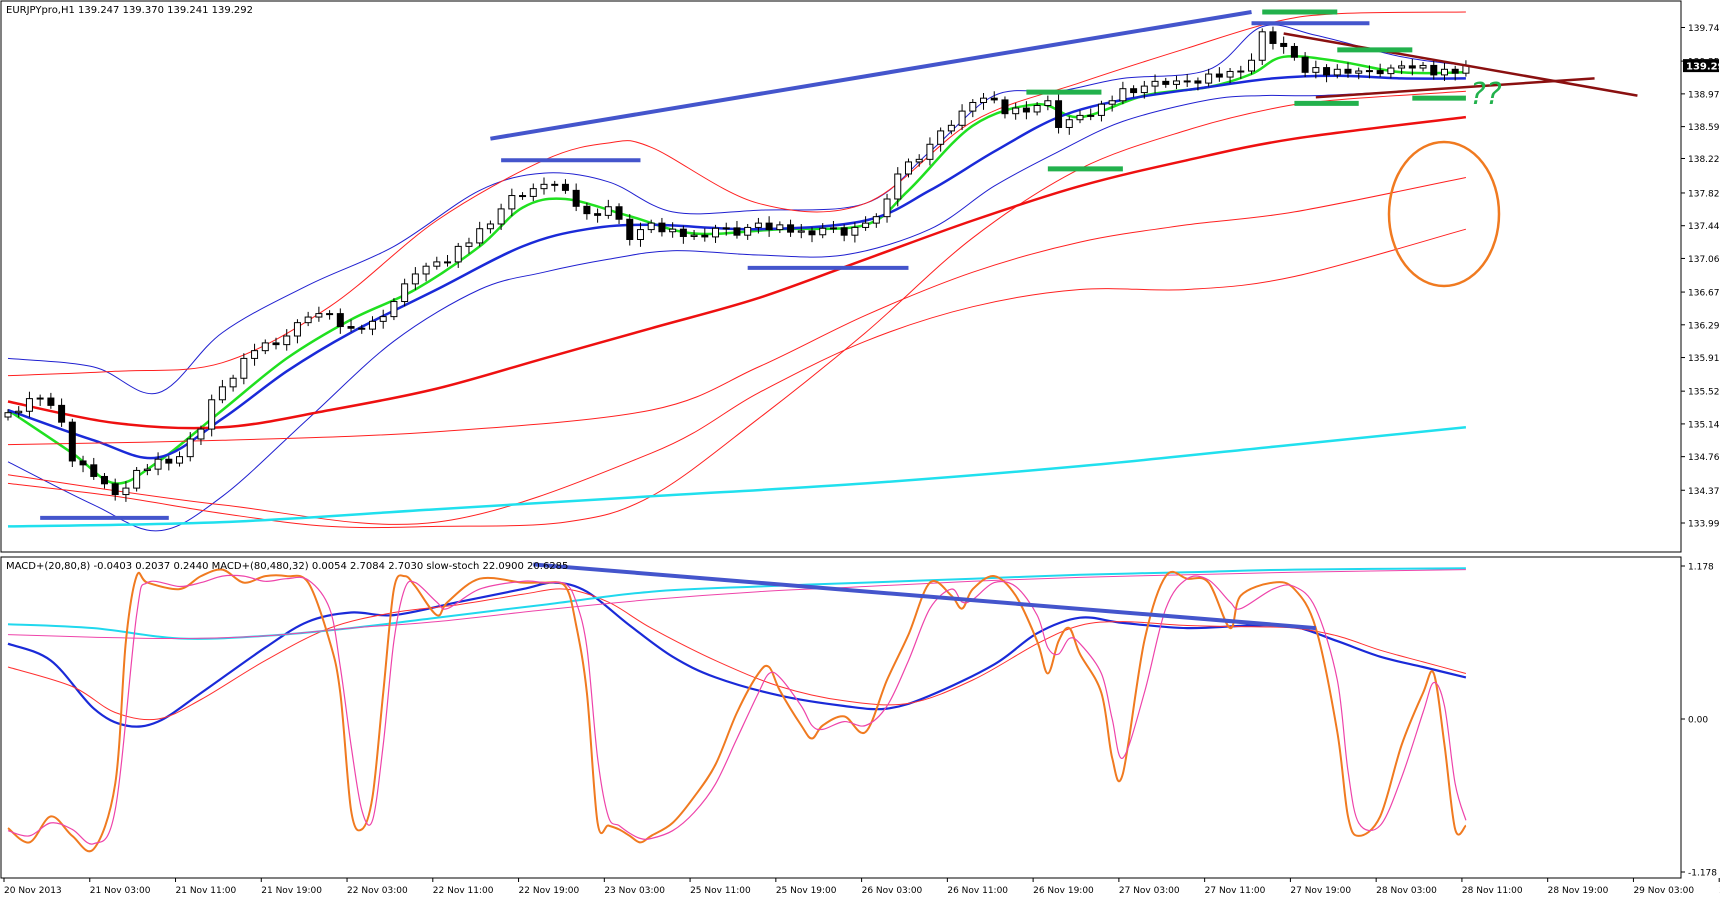  I want to click on time-tick-label: 27 Nov 03:00, so click(1149, 891).